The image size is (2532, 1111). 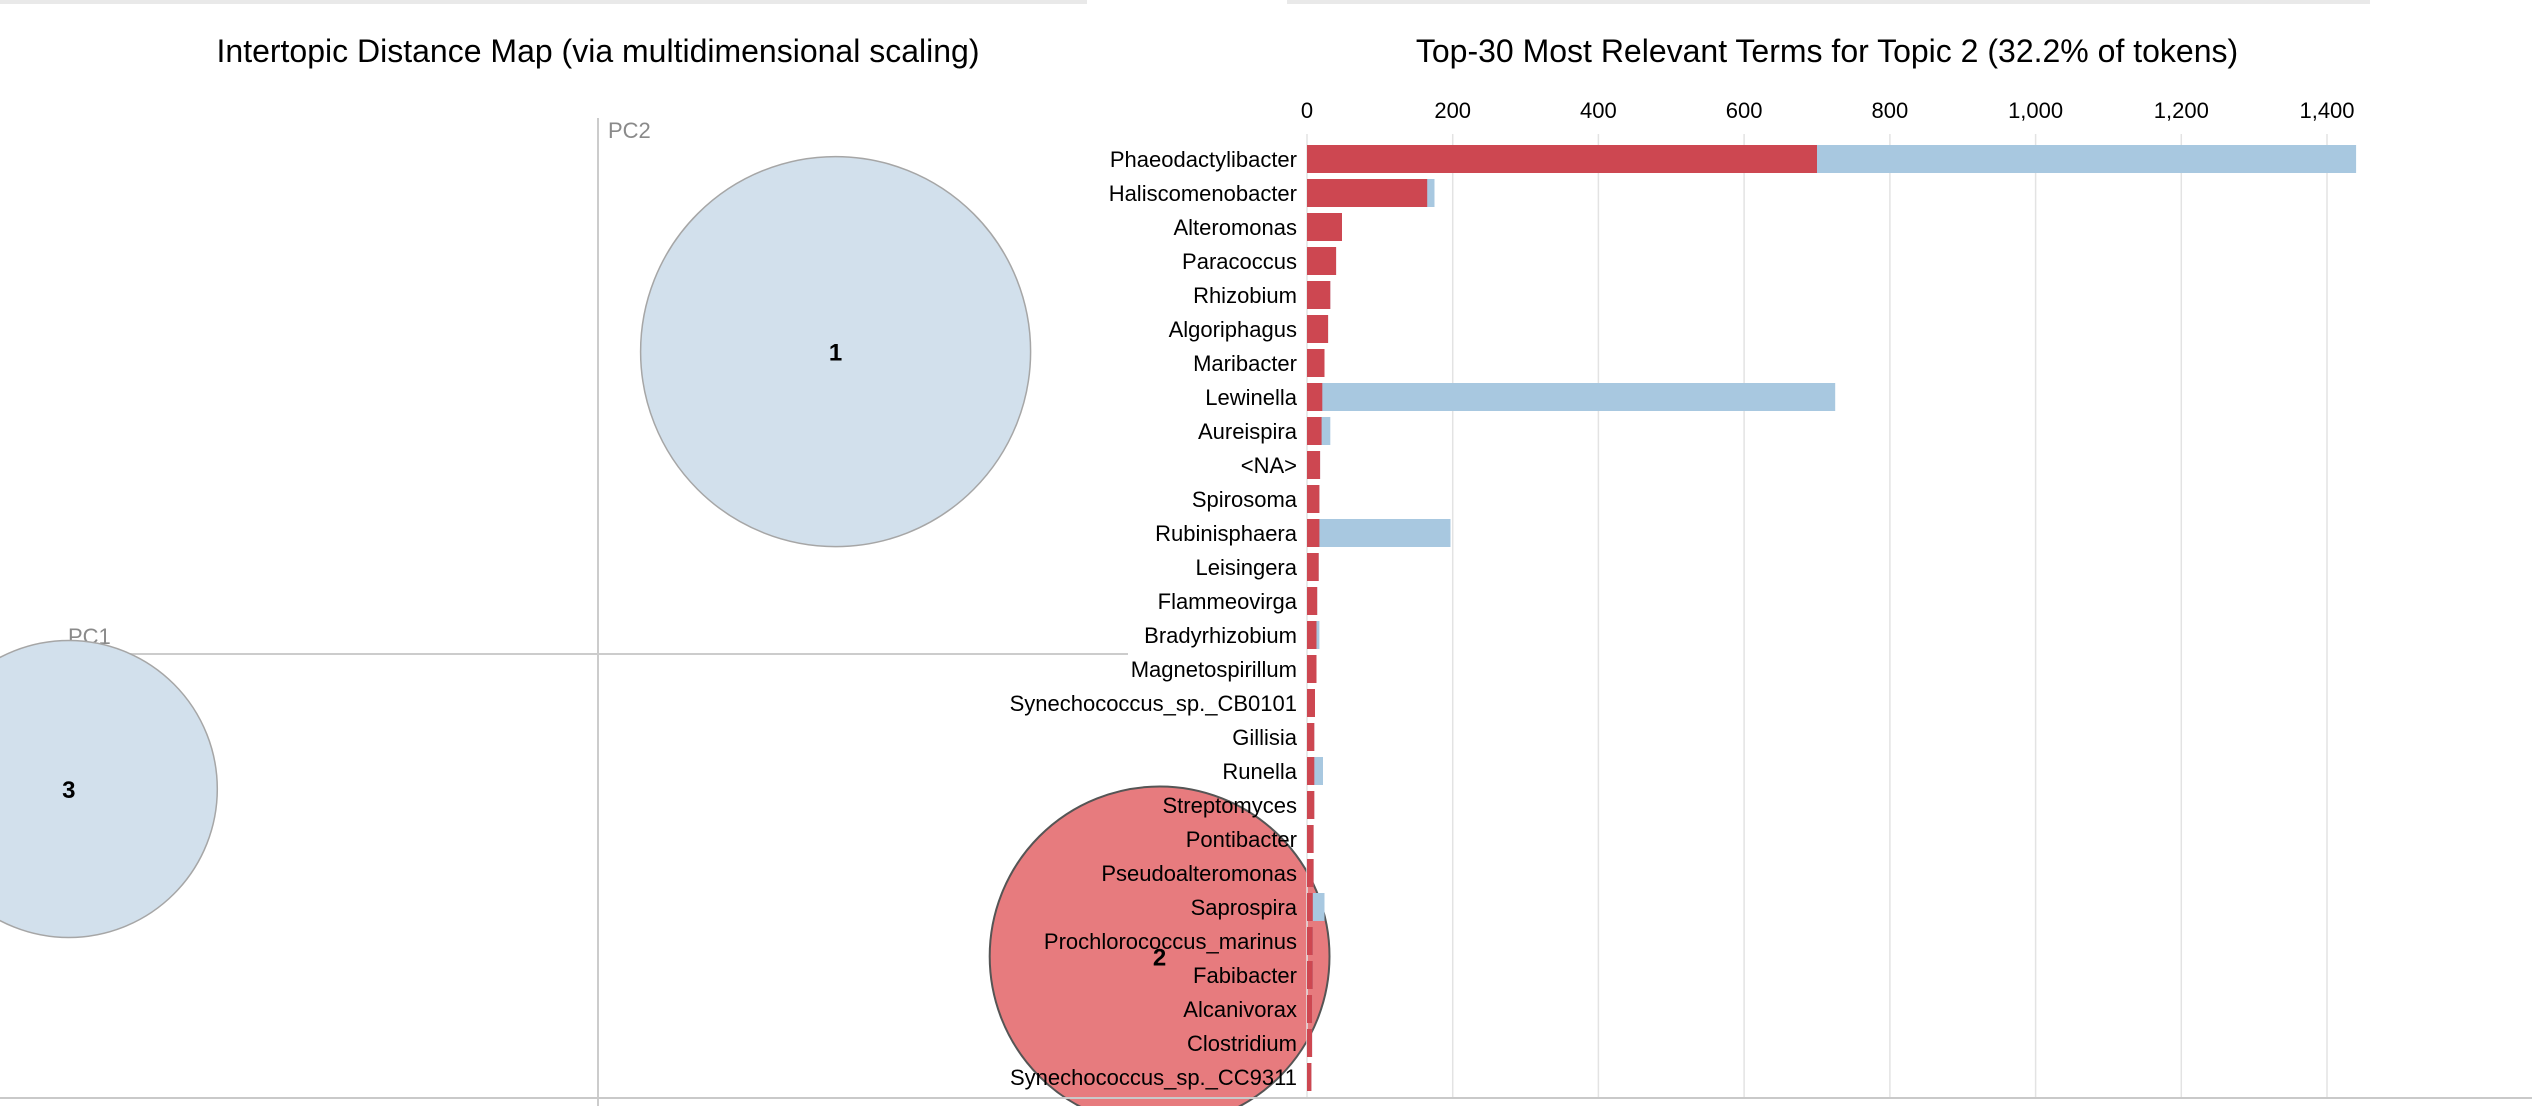 I want to click on term-label: Bradyrhizobium, so click(x=1220, y=635).